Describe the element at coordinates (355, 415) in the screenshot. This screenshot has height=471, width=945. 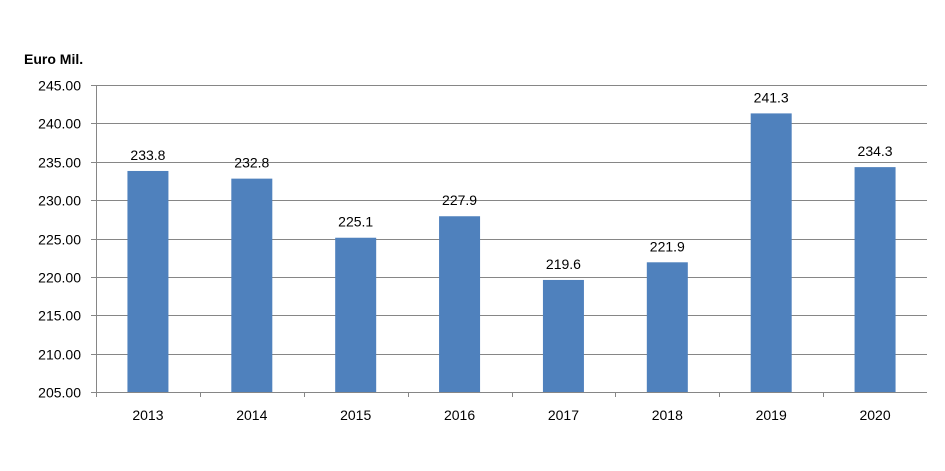
I see `x-tick-label: 2015` at that location.